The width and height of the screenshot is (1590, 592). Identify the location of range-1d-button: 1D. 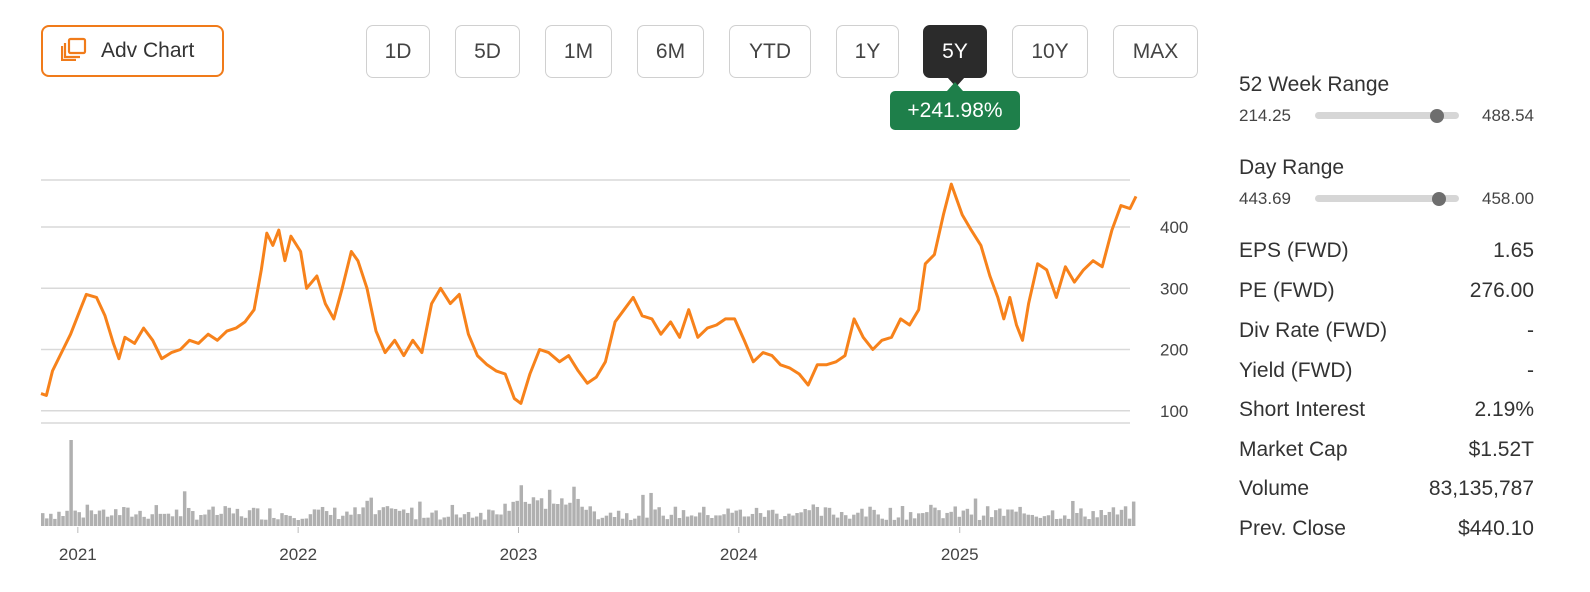
(398, 51).